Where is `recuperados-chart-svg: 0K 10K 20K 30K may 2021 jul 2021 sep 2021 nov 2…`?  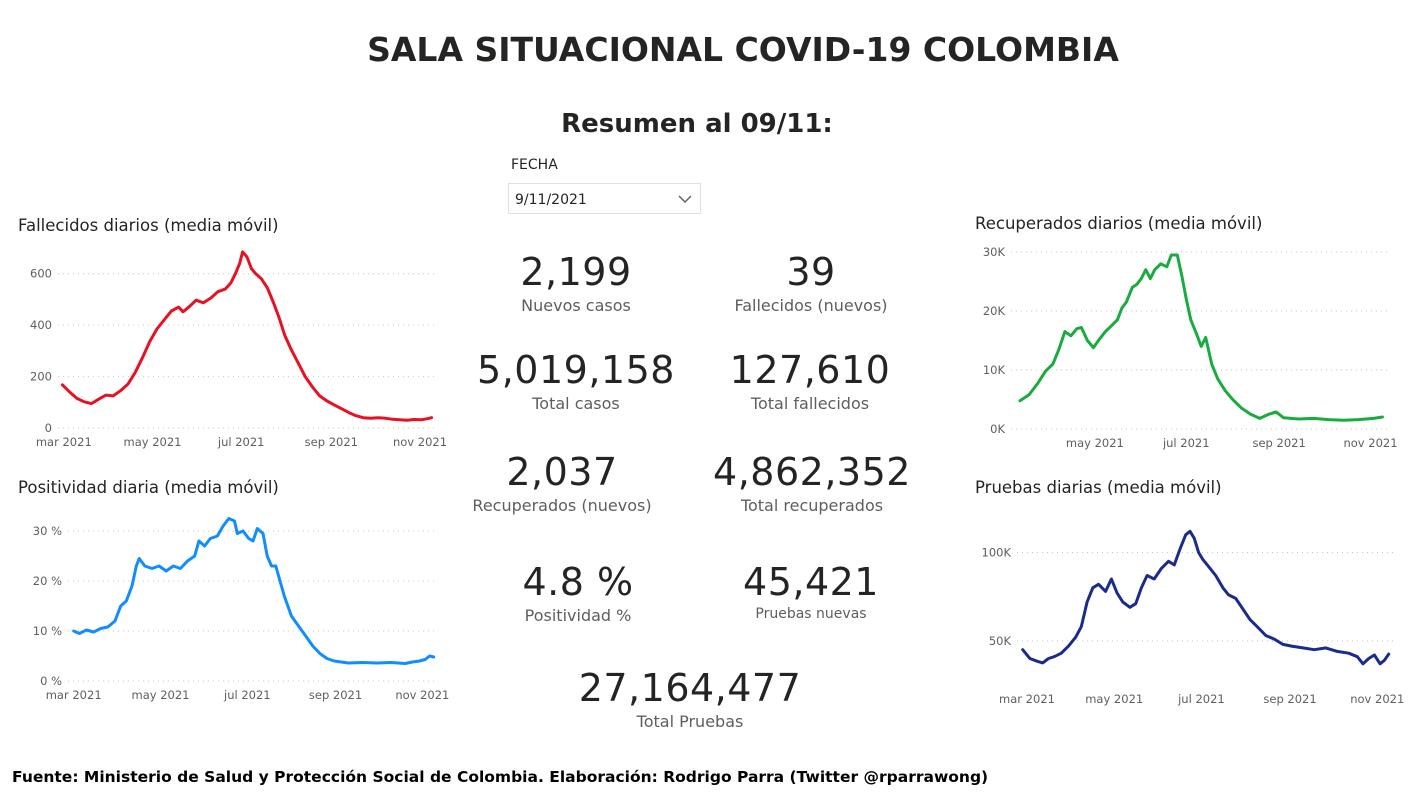 recuperados-chart-svg: 0K 10K 20K 30K may 2021 jul 2021 sep 2021 nov 2… is located at coordinates (1190, 347).